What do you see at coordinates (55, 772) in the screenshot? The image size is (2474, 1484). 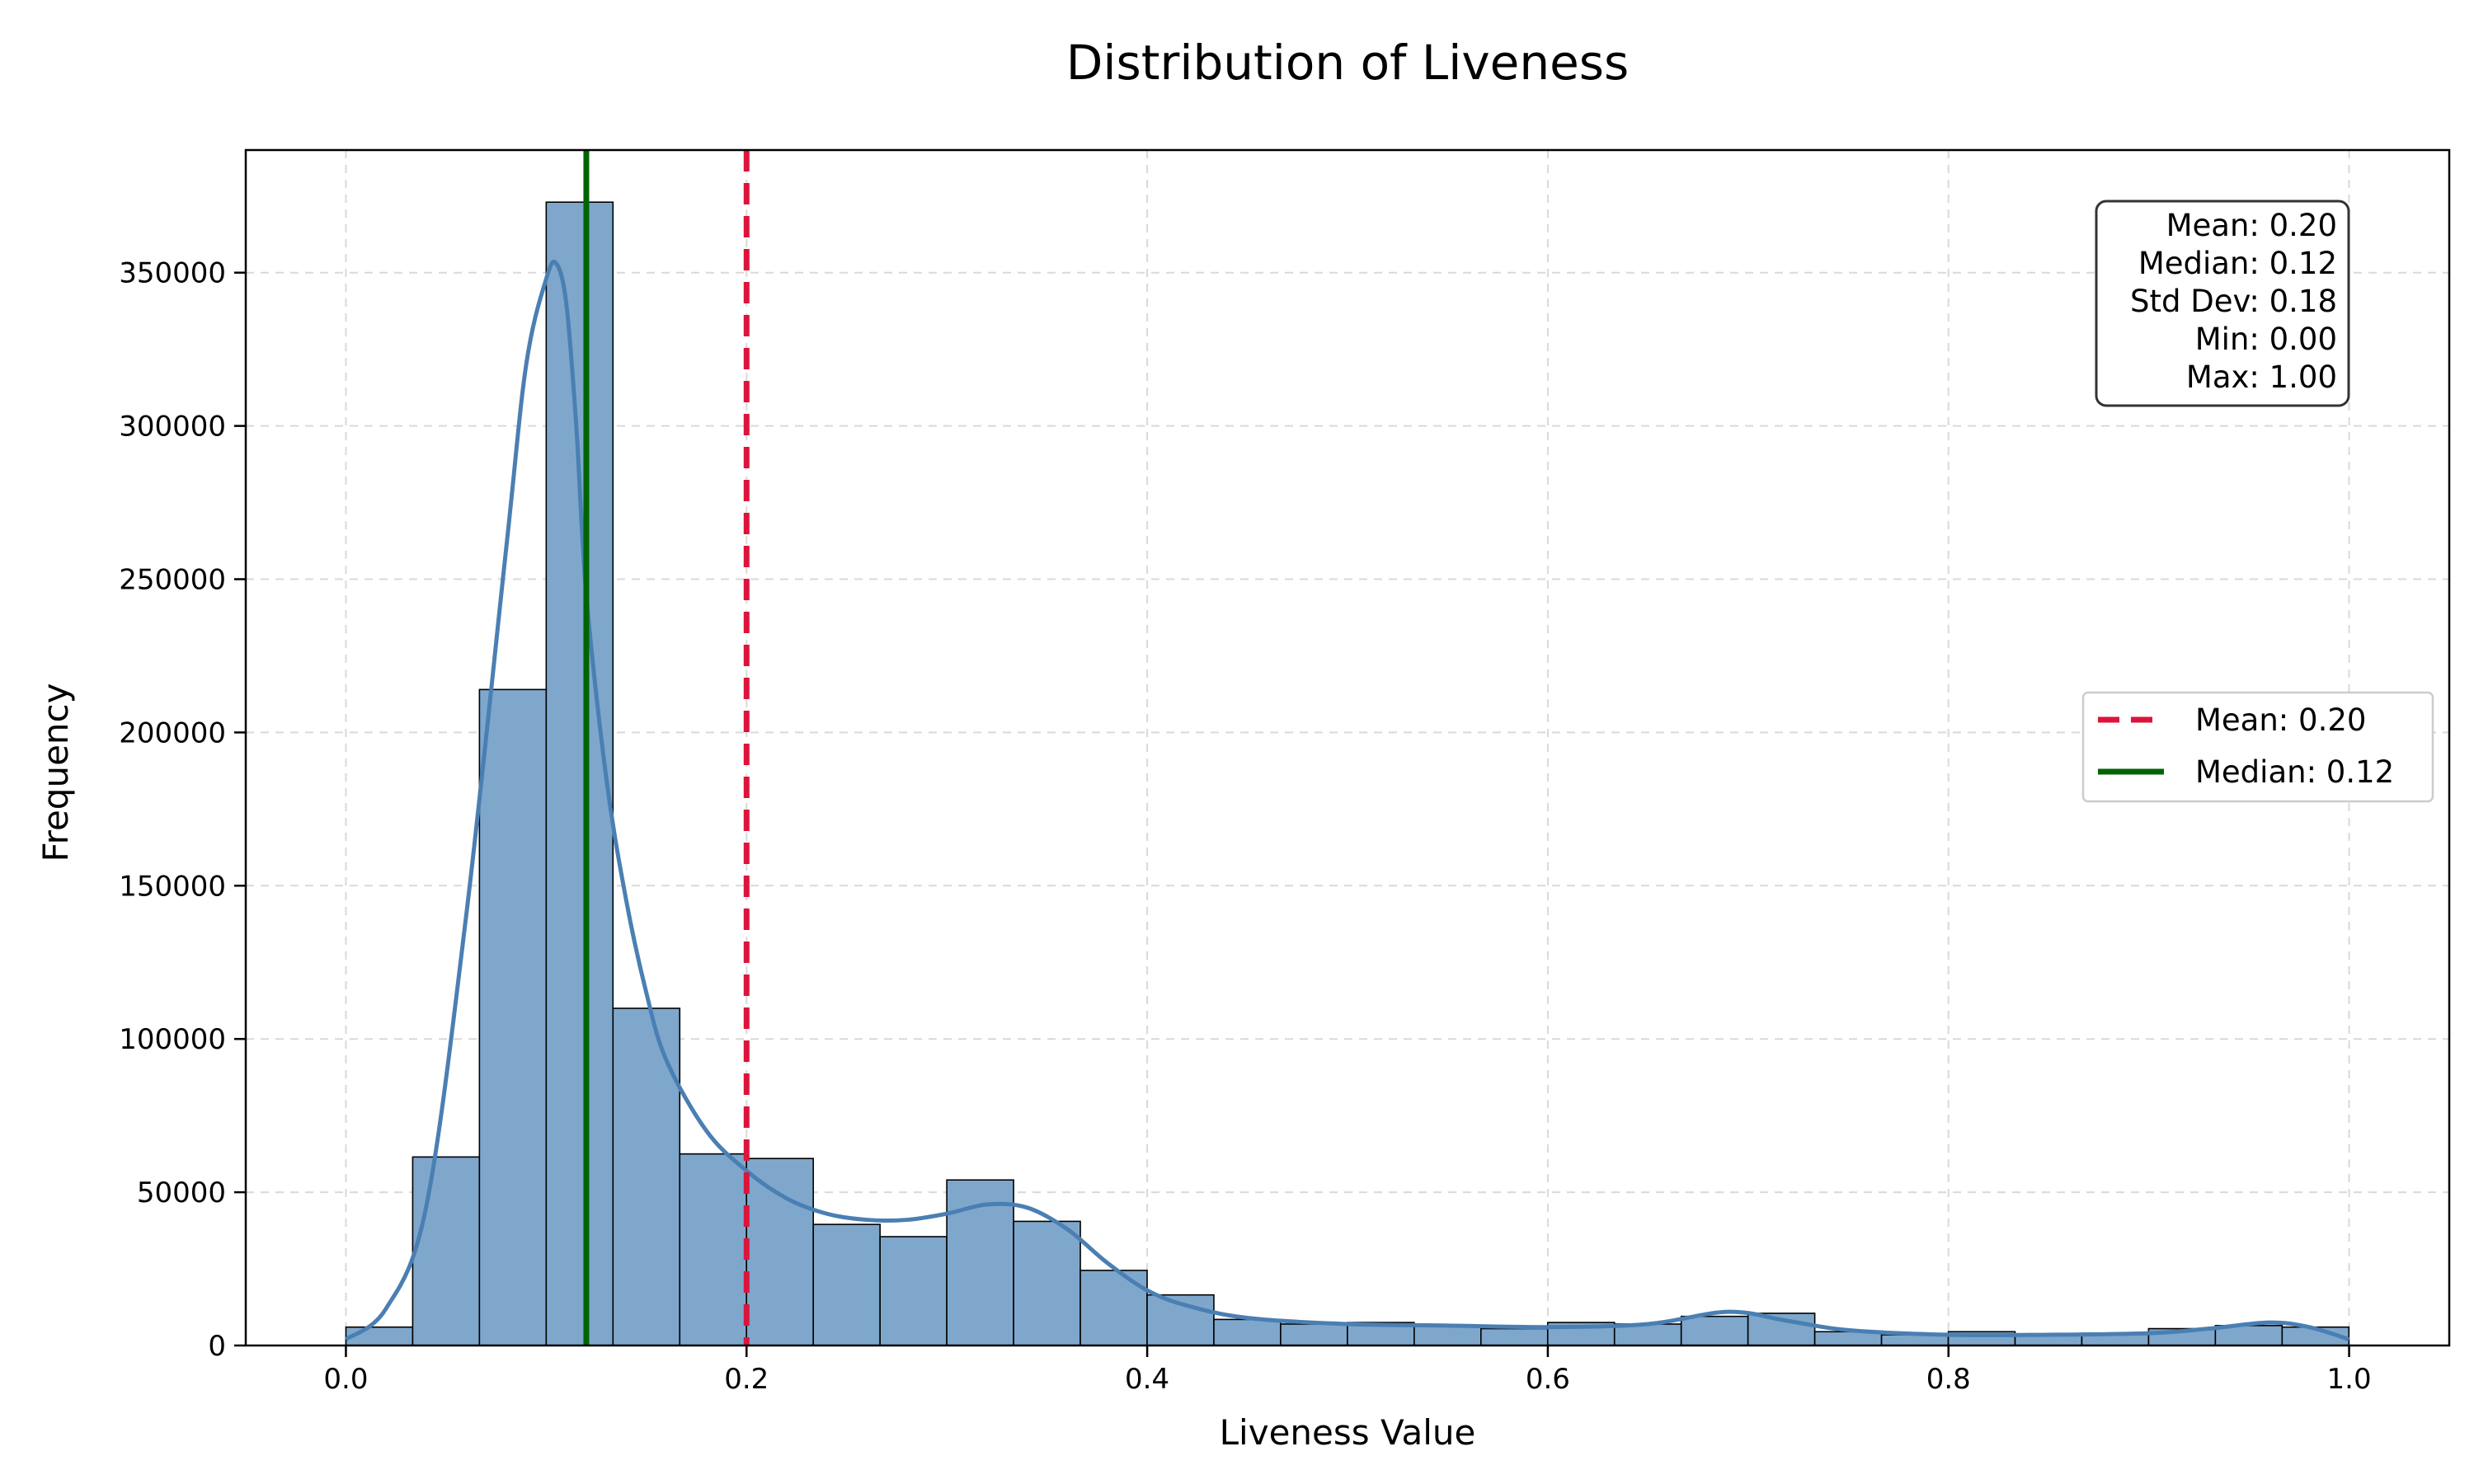 I see `y-axis-label: Frequency` at bounding box center [55, 772].